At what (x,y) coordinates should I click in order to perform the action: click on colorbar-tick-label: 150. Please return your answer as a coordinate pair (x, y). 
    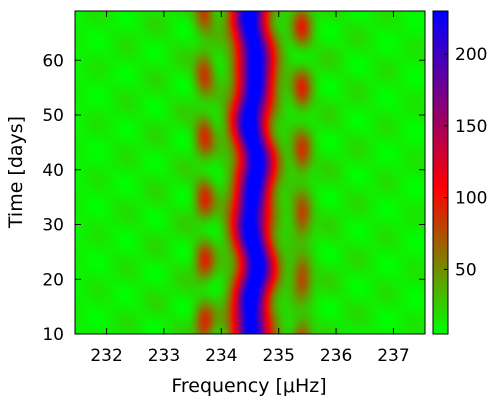
    Looking at the image, I should click on (471, 127).